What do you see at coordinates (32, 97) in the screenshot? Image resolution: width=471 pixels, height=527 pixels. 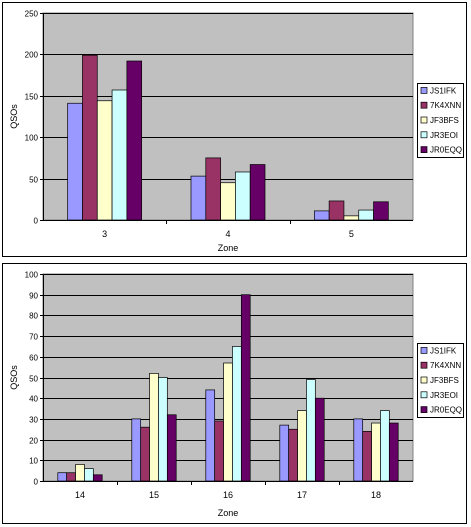 I see `y-tick-label: 150` at bounding box center [32, 97].